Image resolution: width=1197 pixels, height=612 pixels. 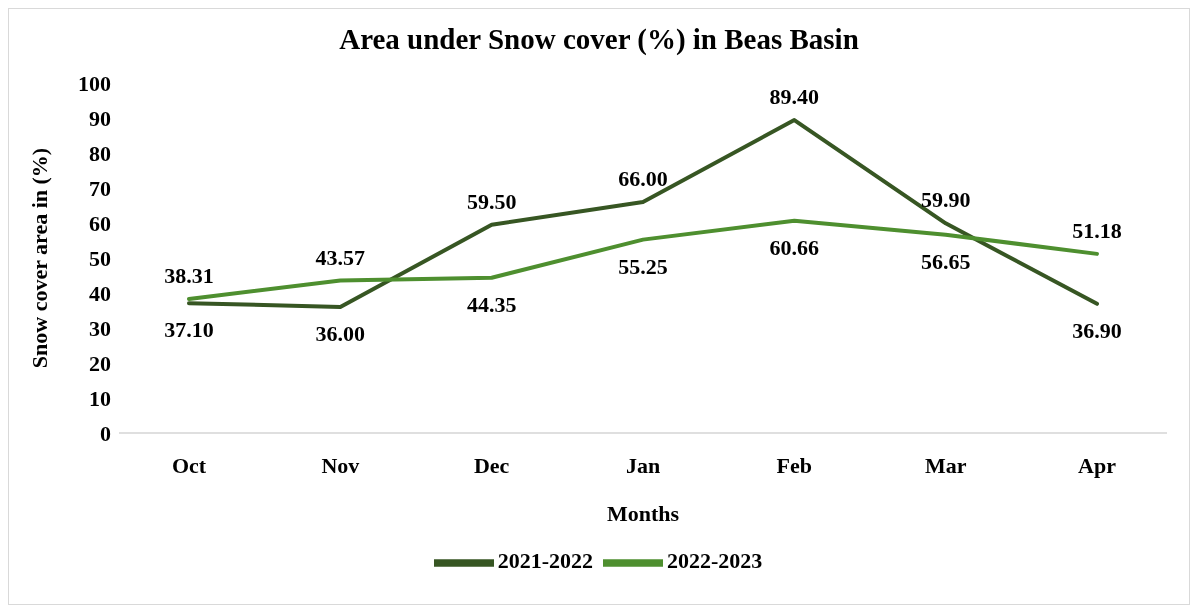 I want to click on y-tick-label: 70, so click(x=100, y=188).